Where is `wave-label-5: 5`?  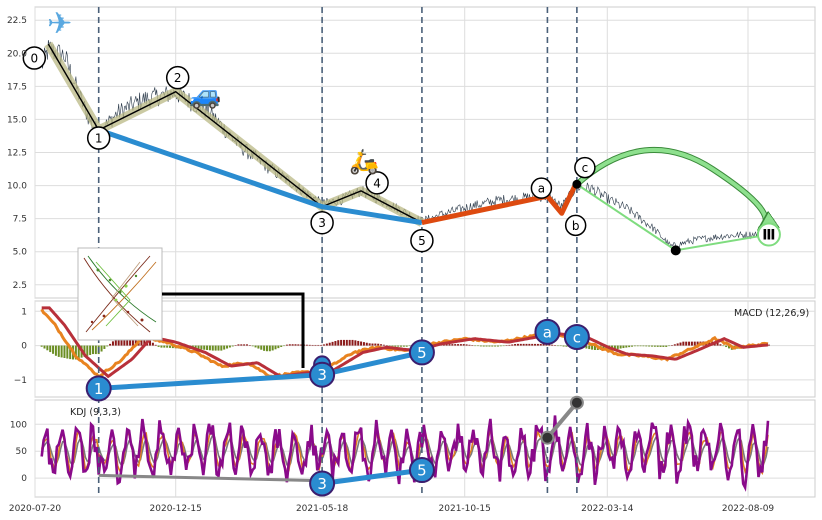
wave-label-5: 5 is located at coordinates (422, 241).